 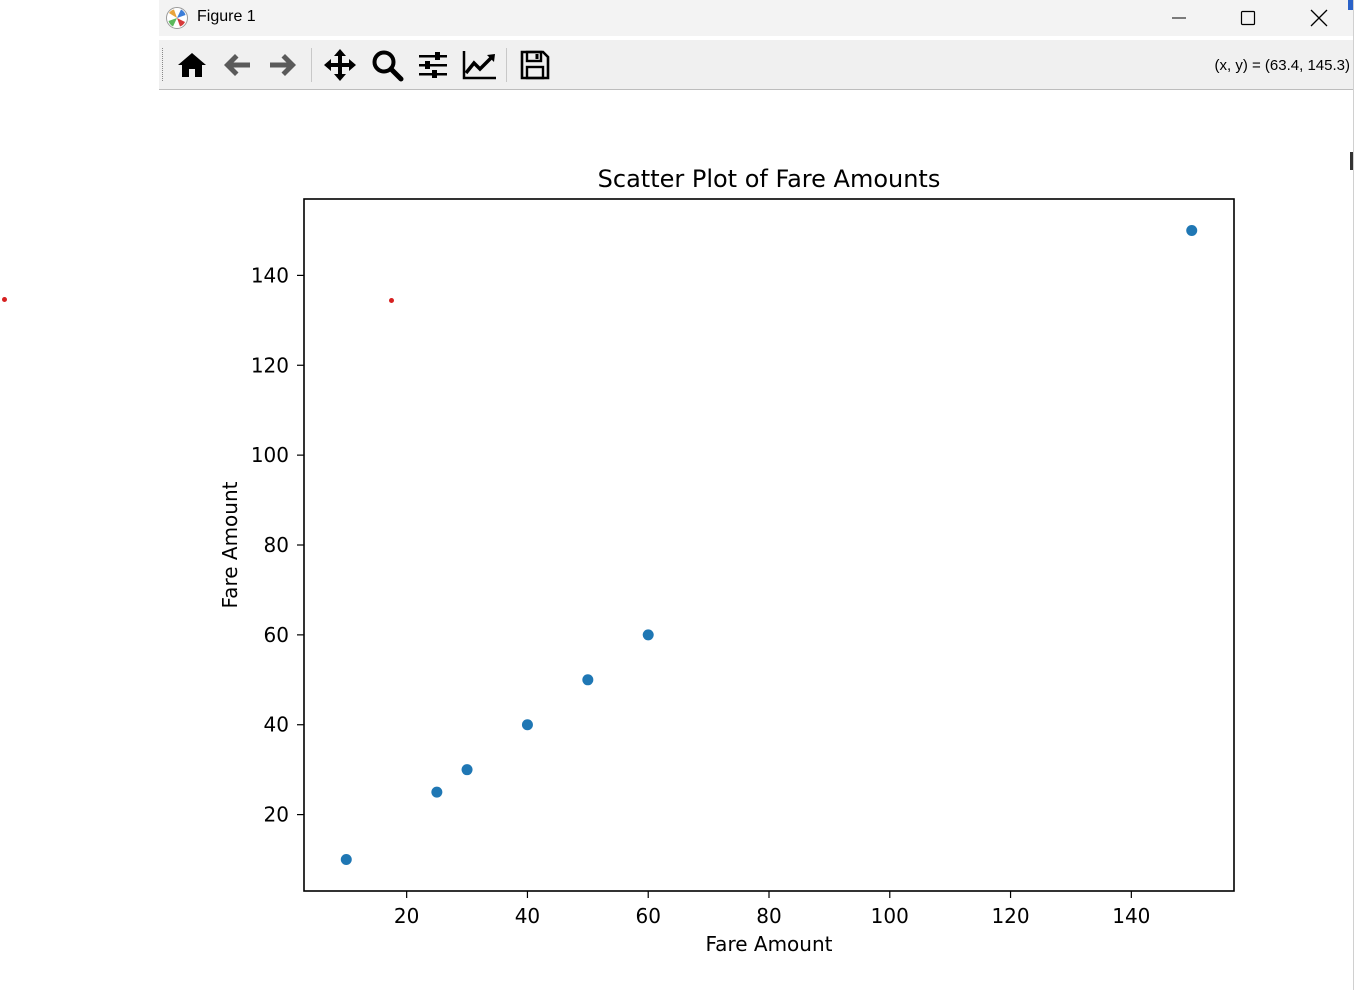 I want to click on x-tick-label: 60, so click(x=647, y=916).